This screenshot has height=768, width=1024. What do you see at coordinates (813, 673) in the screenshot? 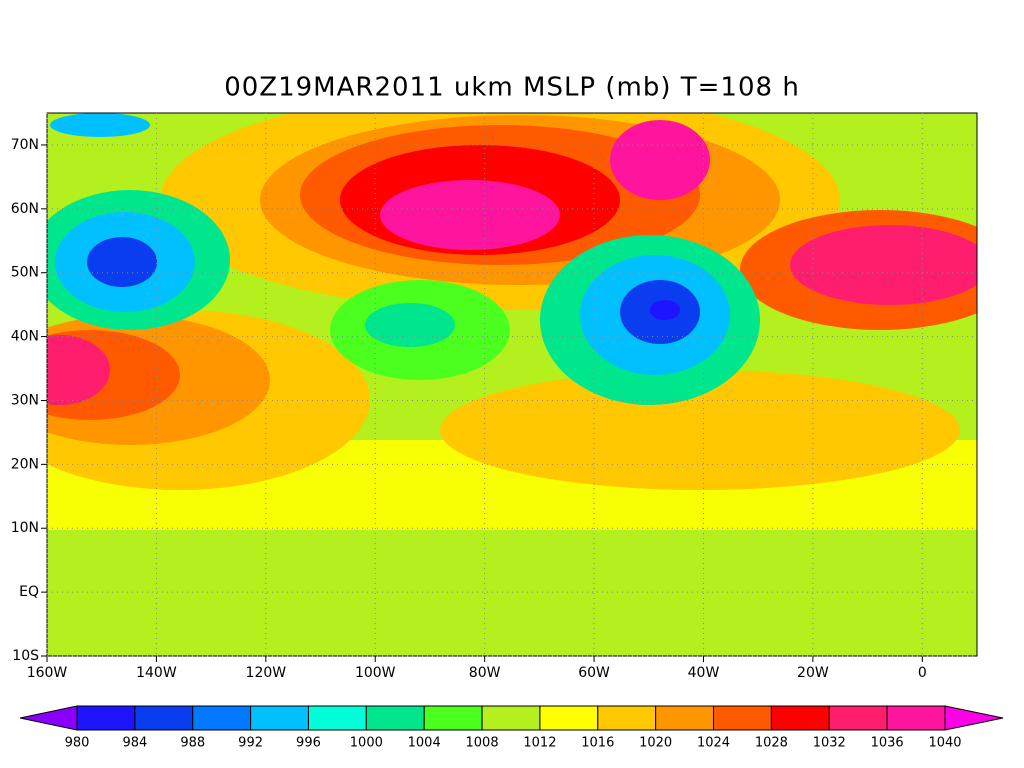
I see `x-tick-label: 20W` at bounding box center [813, 673].